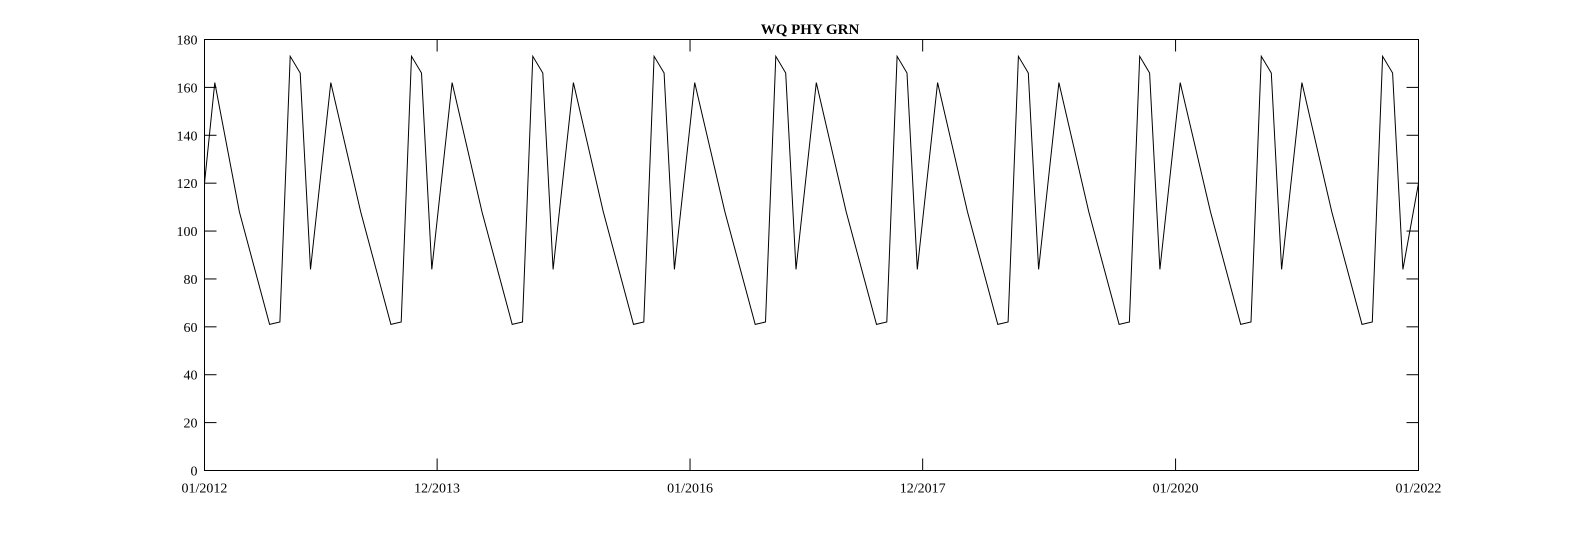 The width and height of the screenshot is (1591, 536). Describe the element at coordinates (437, 489) in the screenshot. I see `x-tick-label: 12/2013` at that location.